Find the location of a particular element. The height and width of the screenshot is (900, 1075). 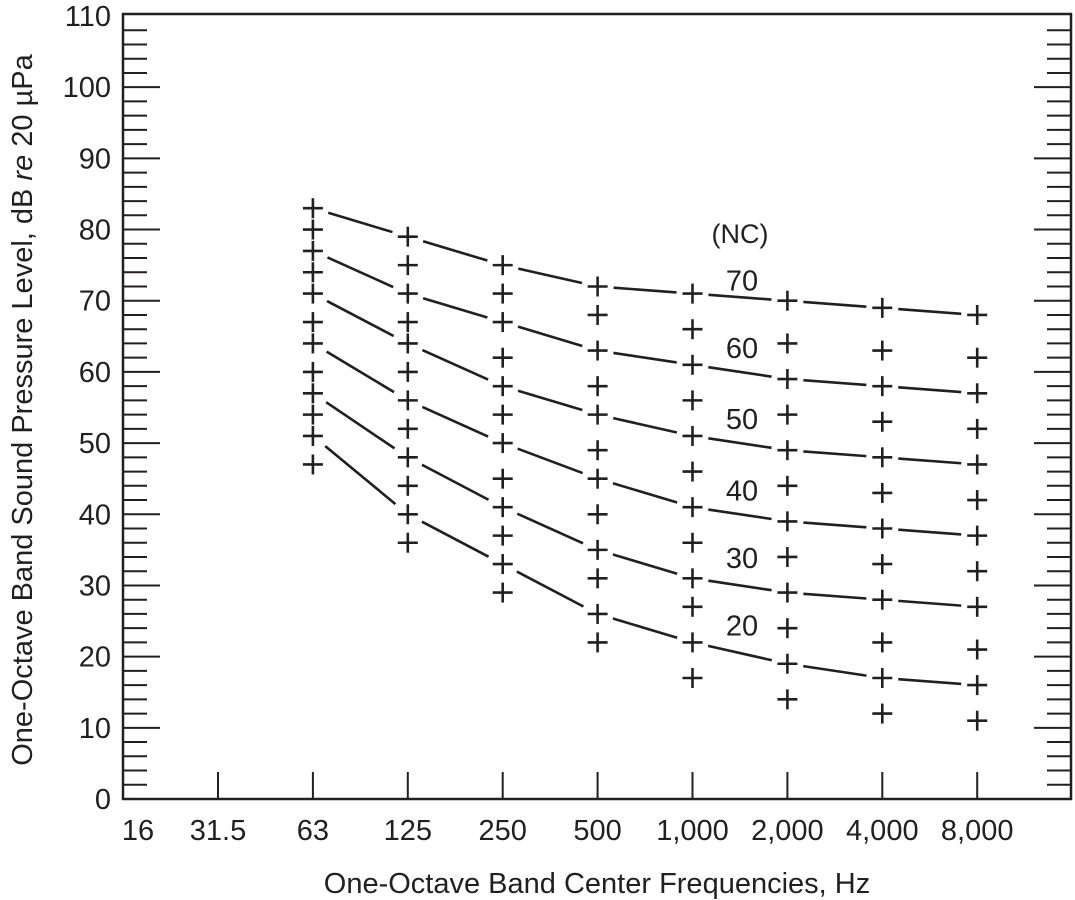

legend-title: (NC) is located at coordinates (740, 234).